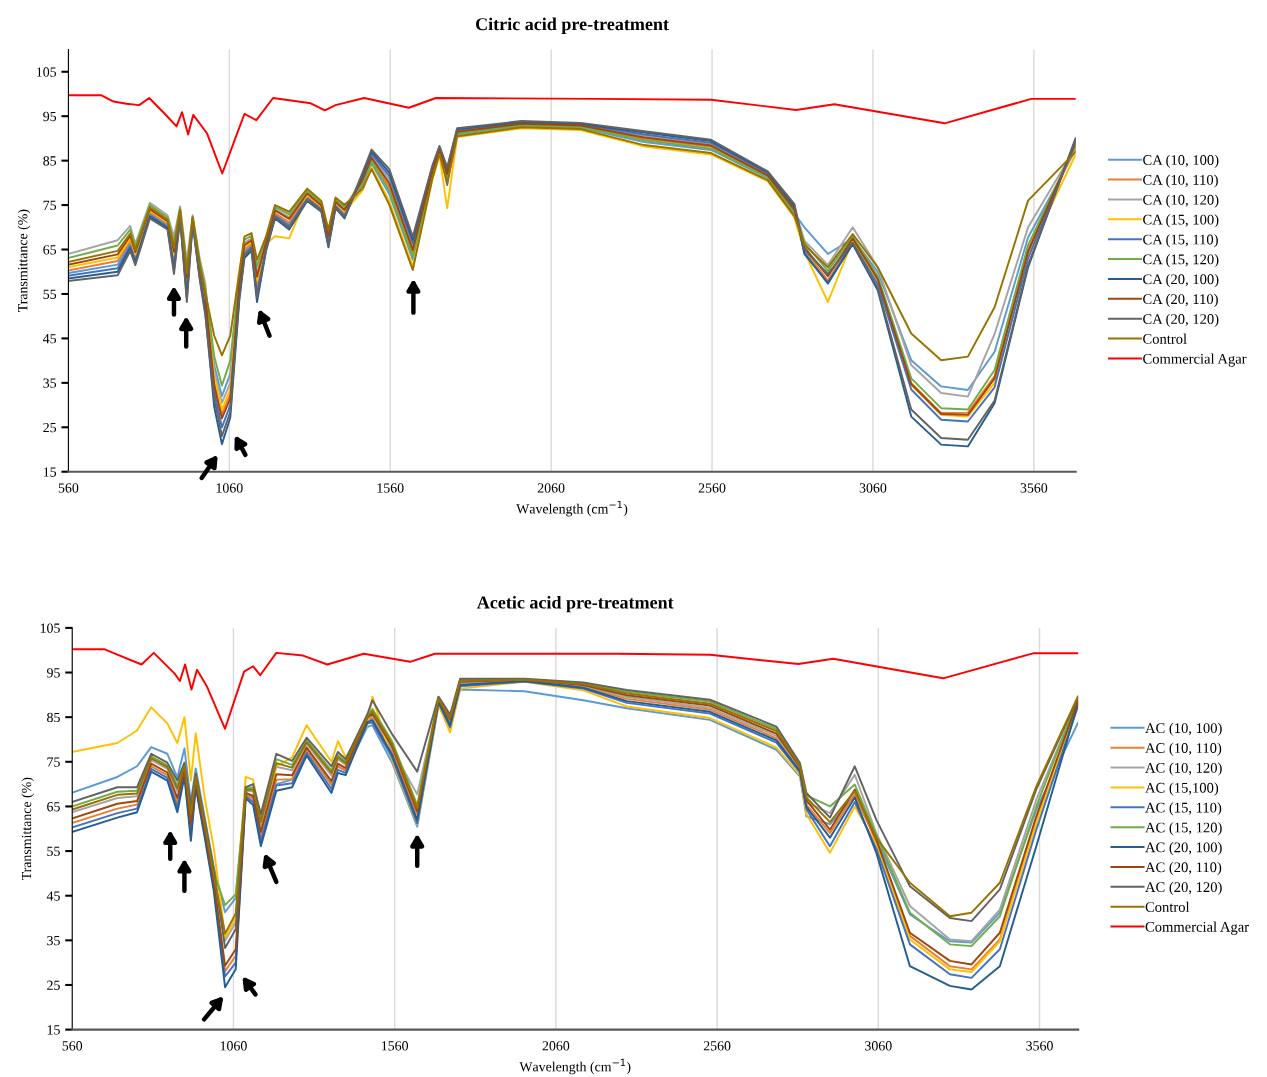 This screenshot has width=1267, height=1077. What do you see at coordinates (1180, 241) in the screenshot?
I see `legend-label: CA (15, 110)` at bounding box center [1180, 241].